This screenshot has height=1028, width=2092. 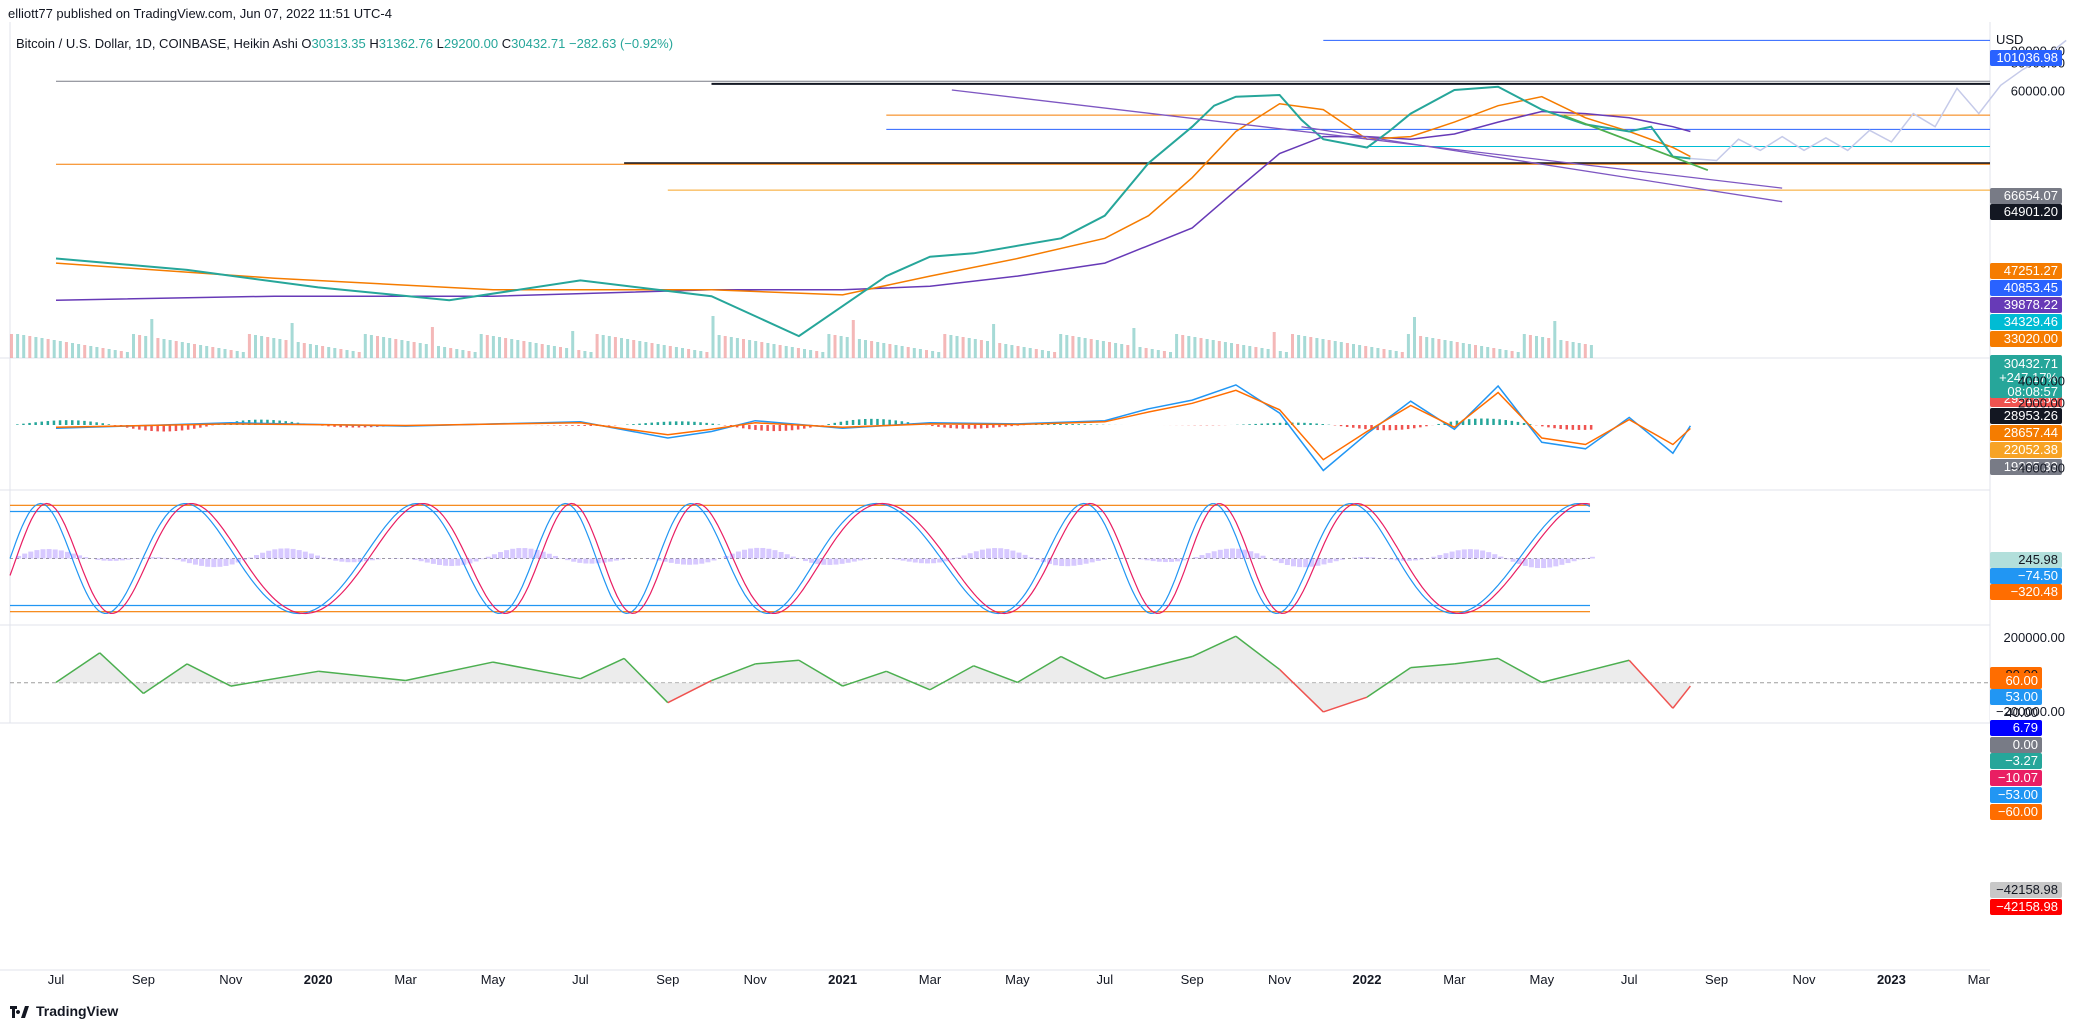 What do you see at coordinates (1878, 100) in the screenshot?
I see `projection-path` at bounding box center [1878, 100].